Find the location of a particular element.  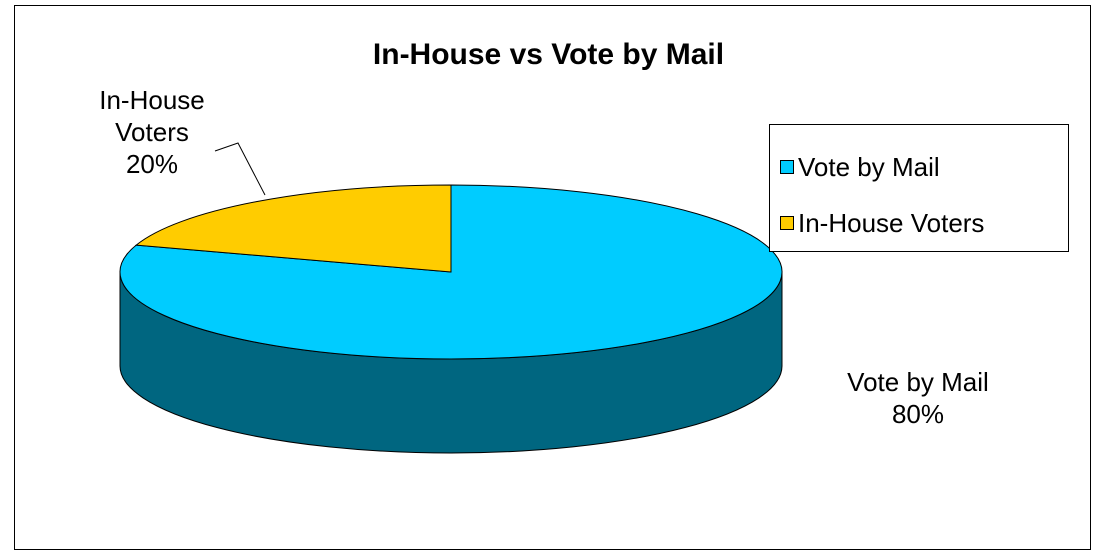

data-label-line: In-House is located at coordinates (152, 100).